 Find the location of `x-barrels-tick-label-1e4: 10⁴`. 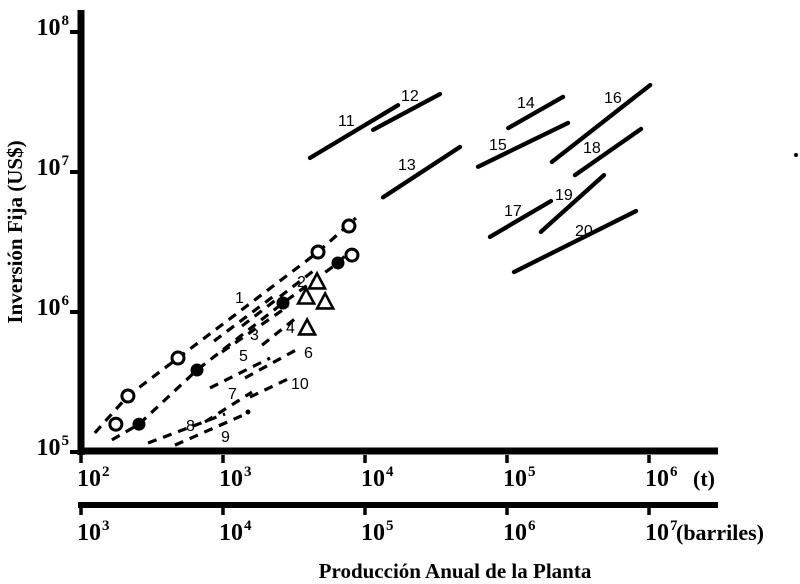

x-barrels-tick-label-1e4: 10⁴ is located at coordinates (235, 532).